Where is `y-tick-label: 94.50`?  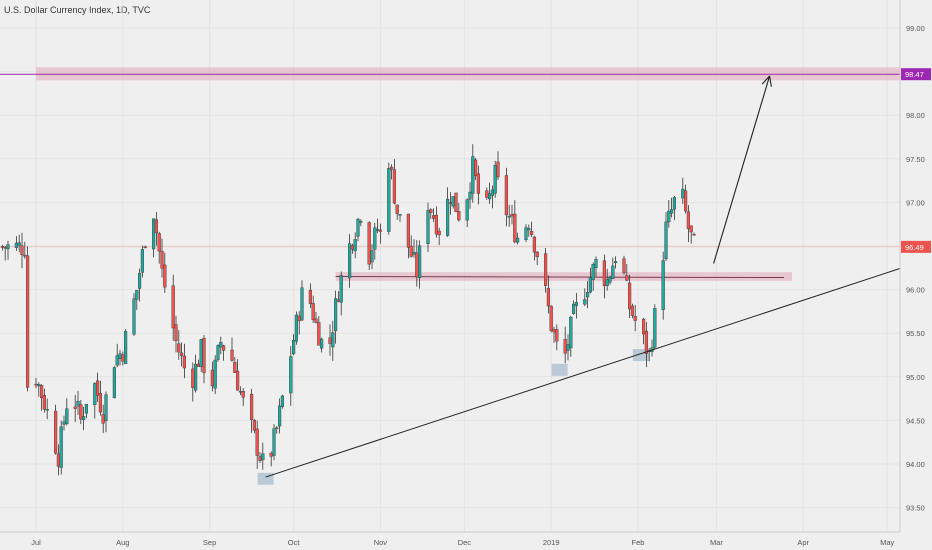 y-tick-label: 94.50 is located at coordinates (915, 420).